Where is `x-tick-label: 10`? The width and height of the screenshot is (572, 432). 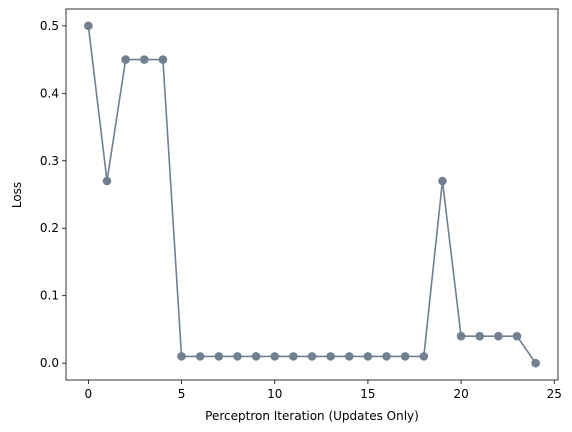 x-tick-label: 10 is located at coordinates (274, 394).